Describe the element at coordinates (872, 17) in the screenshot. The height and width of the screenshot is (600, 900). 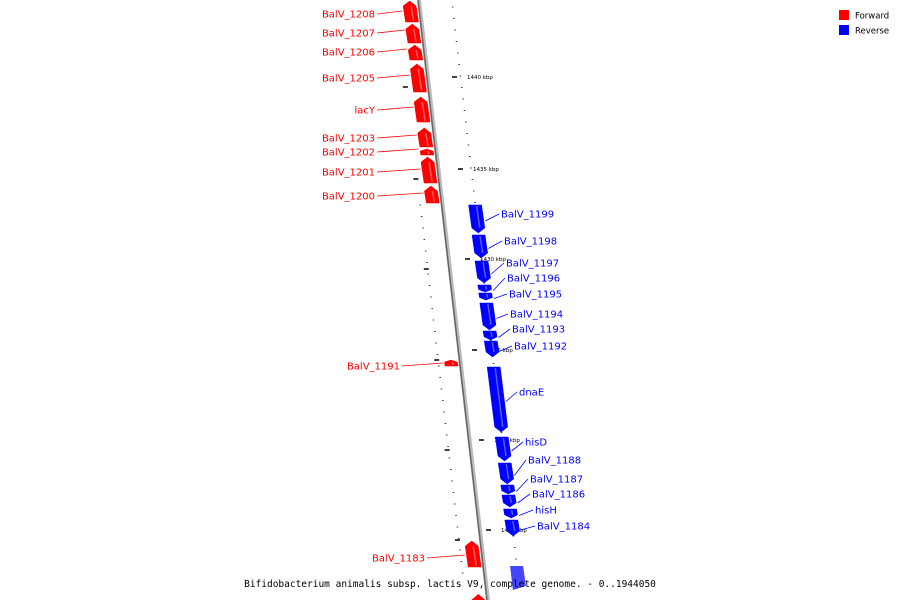
I see `legend-forward-label: Forward` at that location.